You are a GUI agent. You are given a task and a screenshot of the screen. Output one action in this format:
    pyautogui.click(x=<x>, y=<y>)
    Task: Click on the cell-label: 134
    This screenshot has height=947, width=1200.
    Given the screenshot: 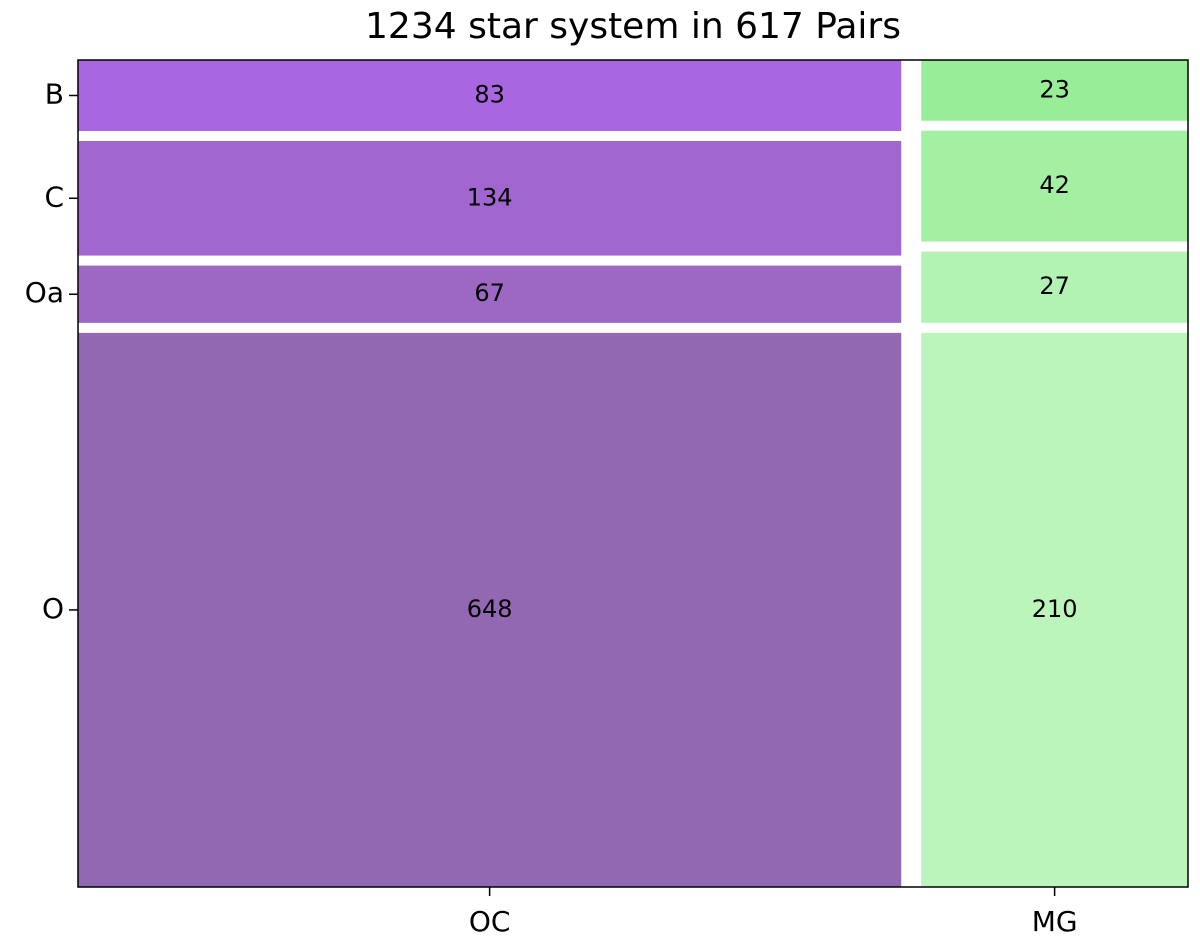 What is the action you would take?
    pyautogui.click(x=490, y=197)
    